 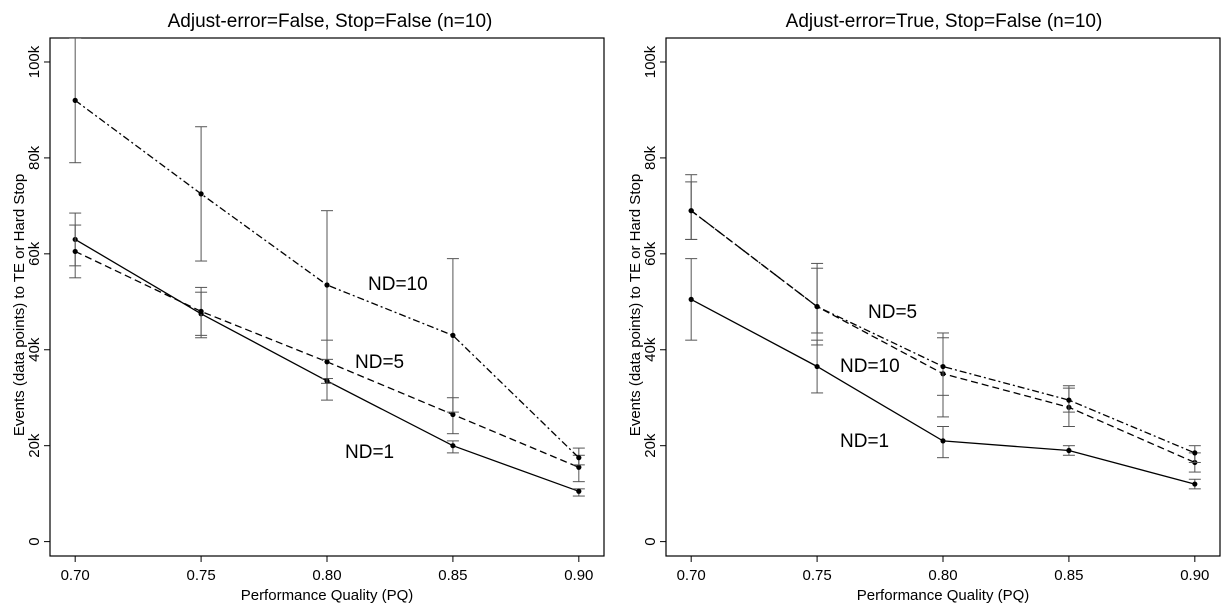 I want to click on chart-title: Adjust-error=False, Stop=False (n=10), so click(x=330, y=21).